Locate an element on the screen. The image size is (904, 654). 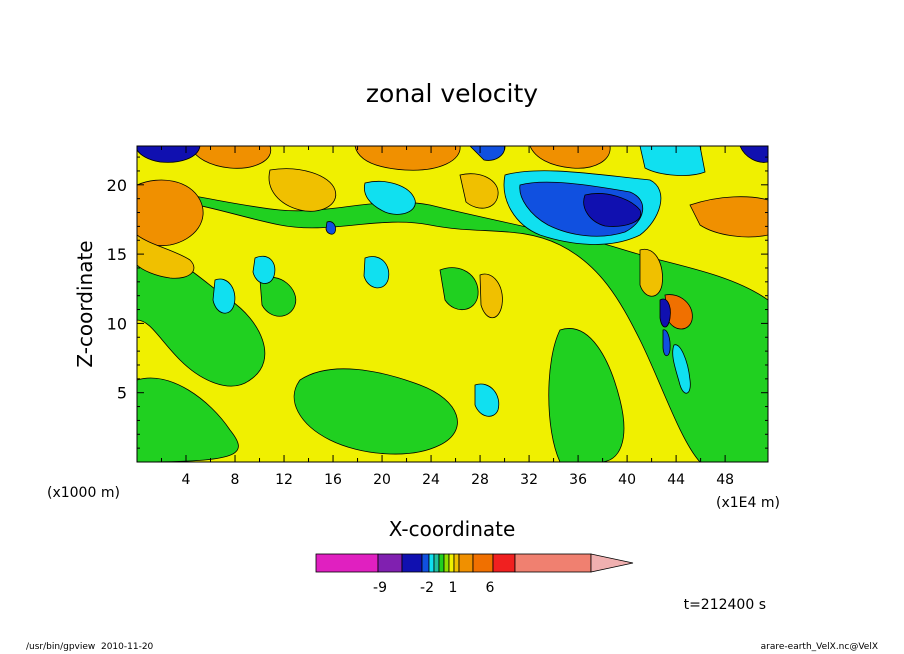
y-axis-label: Z-coordinate is located at coordinates (85, 303).